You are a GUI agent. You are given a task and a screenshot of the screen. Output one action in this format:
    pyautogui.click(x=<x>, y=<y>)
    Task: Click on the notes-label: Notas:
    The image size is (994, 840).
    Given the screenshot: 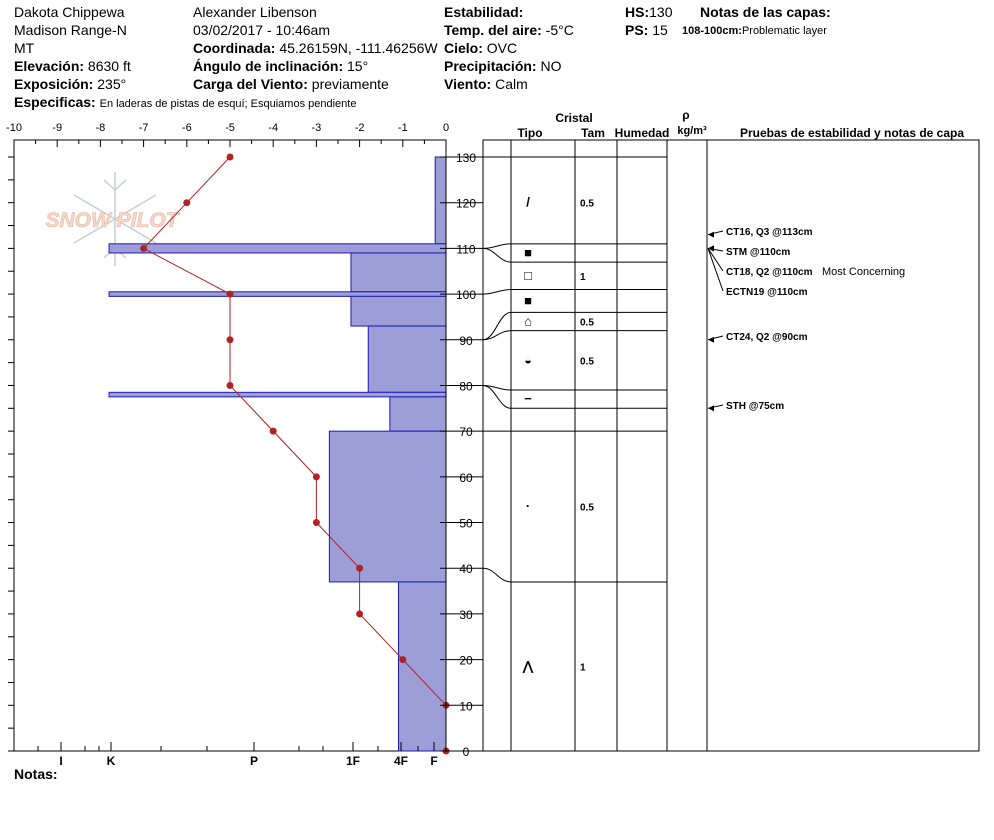 What is the action you would take?
    pyautogui.click(x=36, y=774)
    